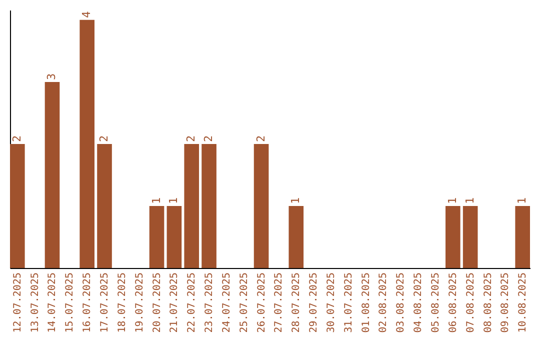  Describe the element at coordinates (52, 302) in the screenshot. I see `x-tick-label: 14.07.2025` at that location.